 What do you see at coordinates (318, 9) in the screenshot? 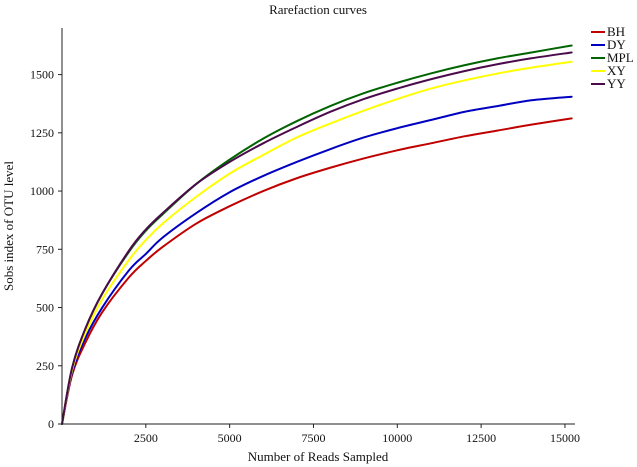
I see `chart-title: Rarefaction curves` at bounding box center [318, 9].